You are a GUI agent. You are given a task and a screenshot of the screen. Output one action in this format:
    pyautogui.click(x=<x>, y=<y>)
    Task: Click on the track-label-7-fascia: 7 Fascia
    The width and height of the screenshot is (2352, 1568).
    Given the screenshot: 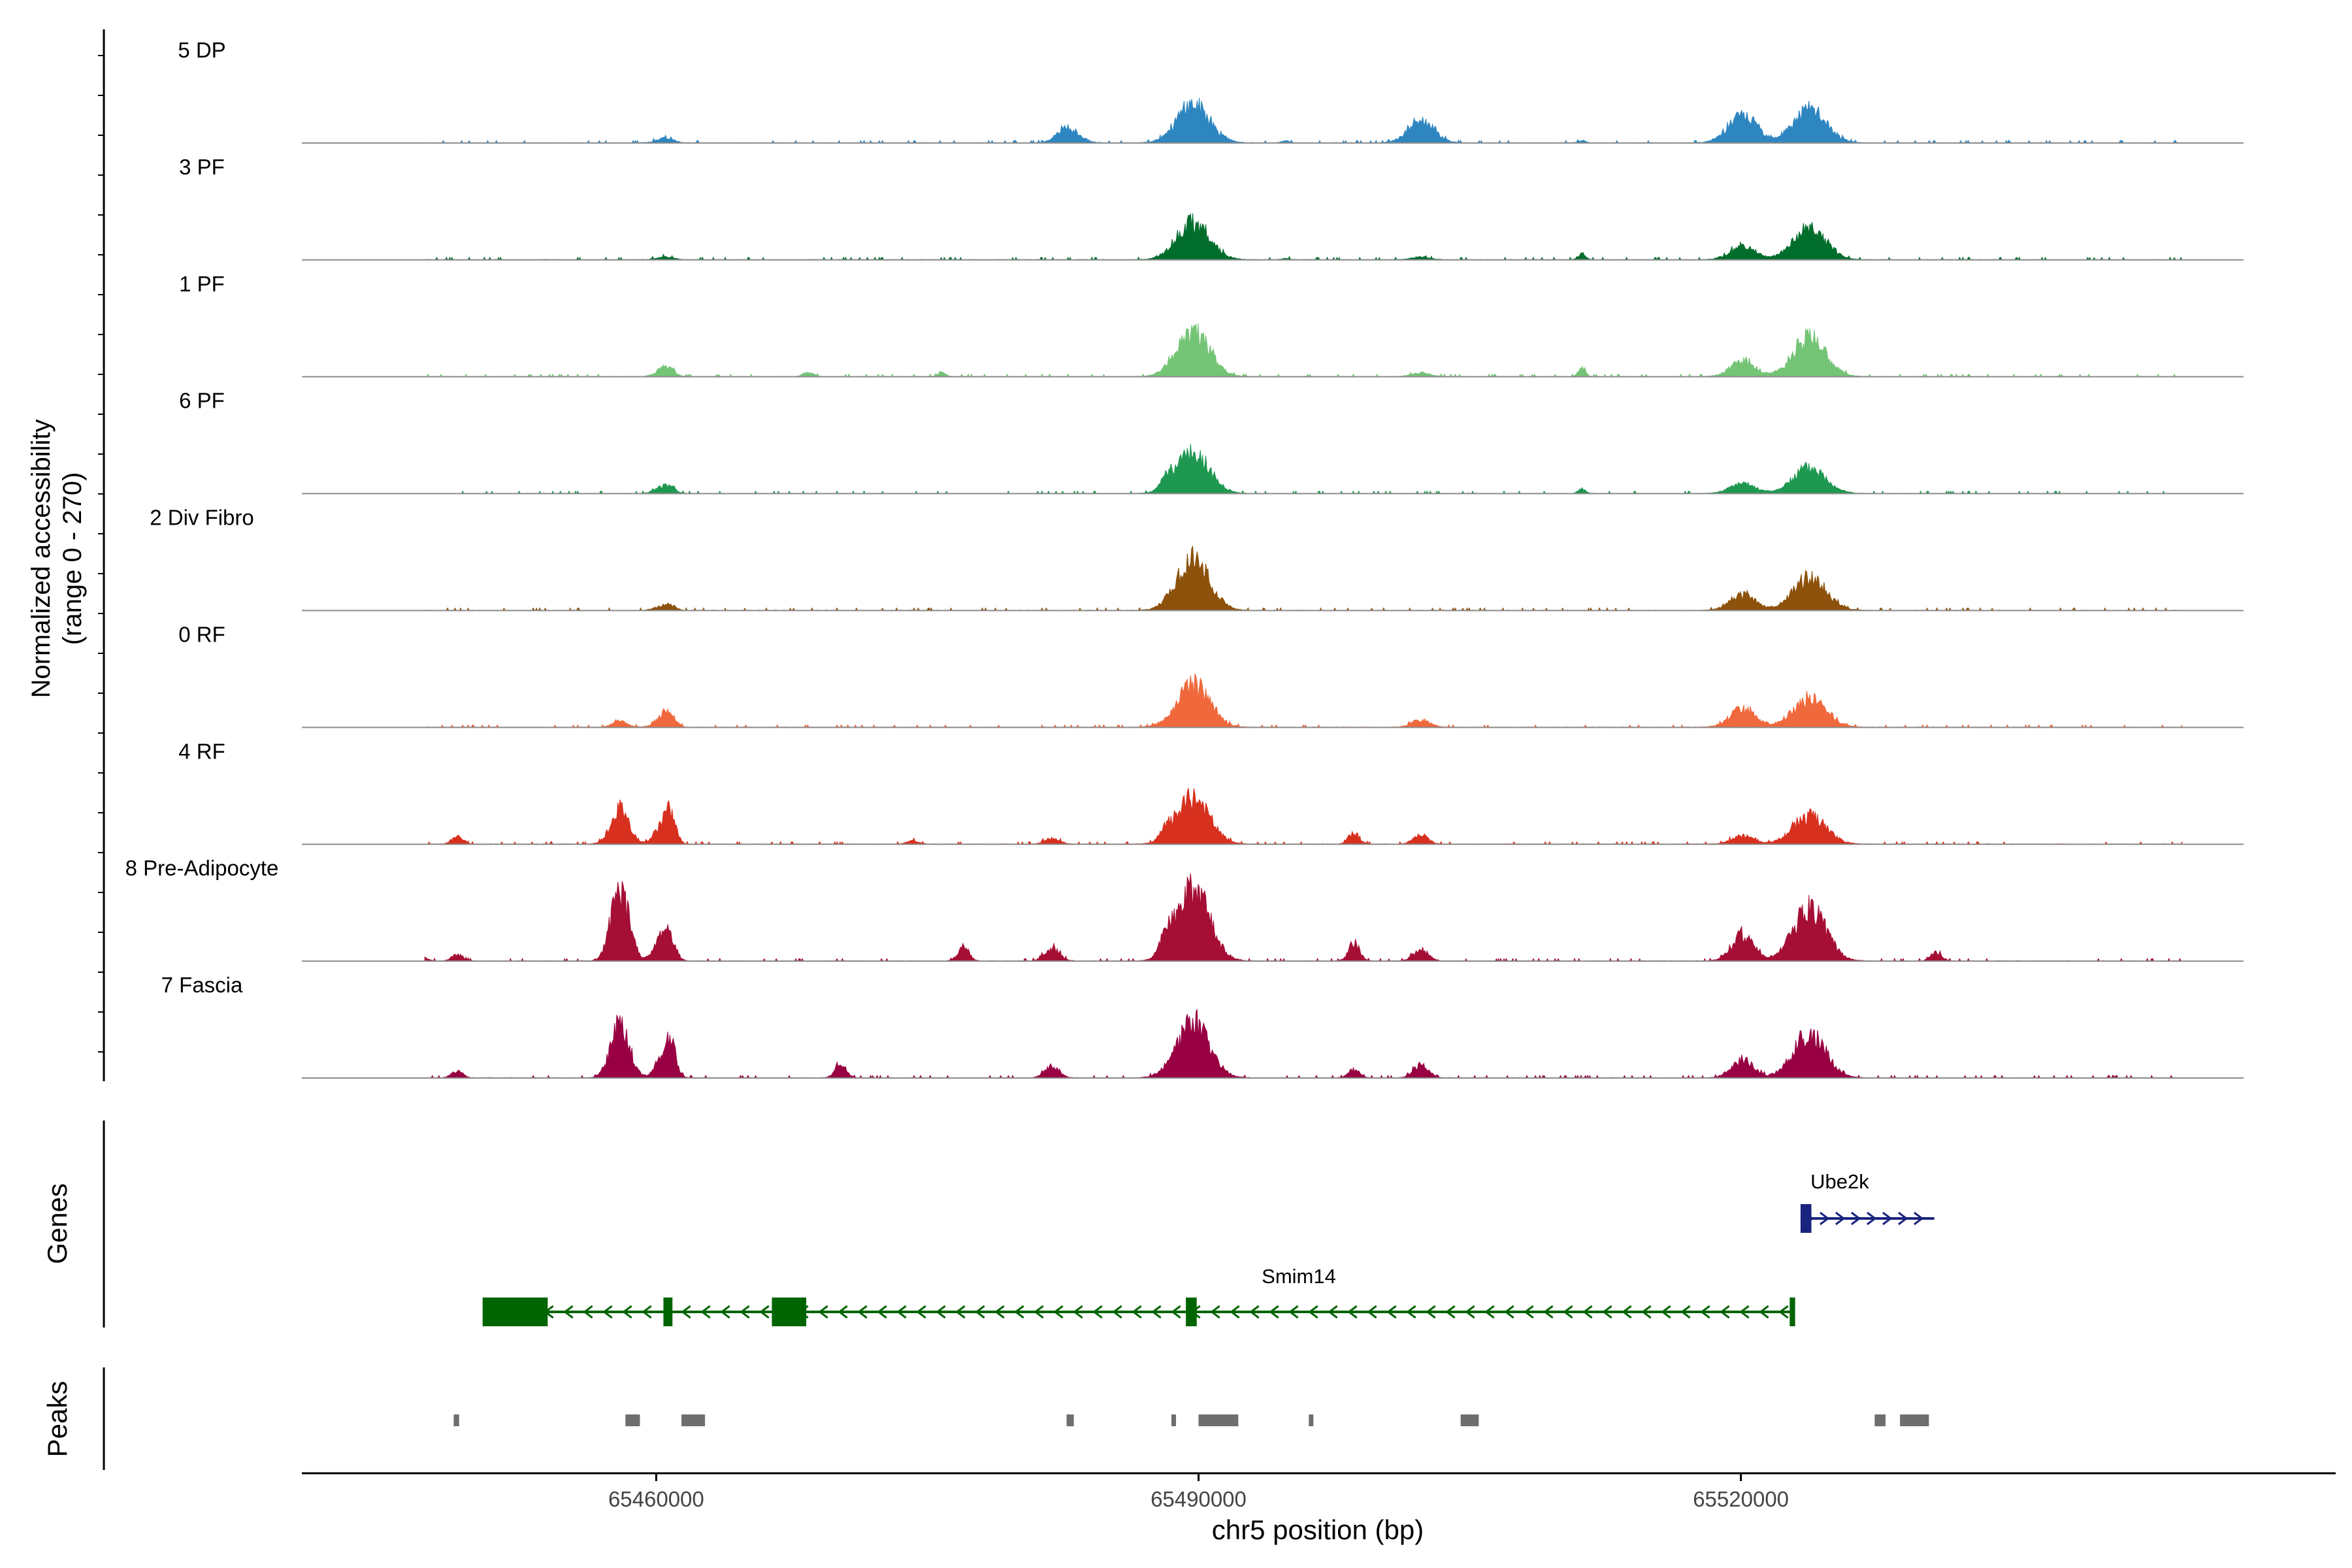 What is the action you would take?
    pyautogui.click(x=202, y=985)
    